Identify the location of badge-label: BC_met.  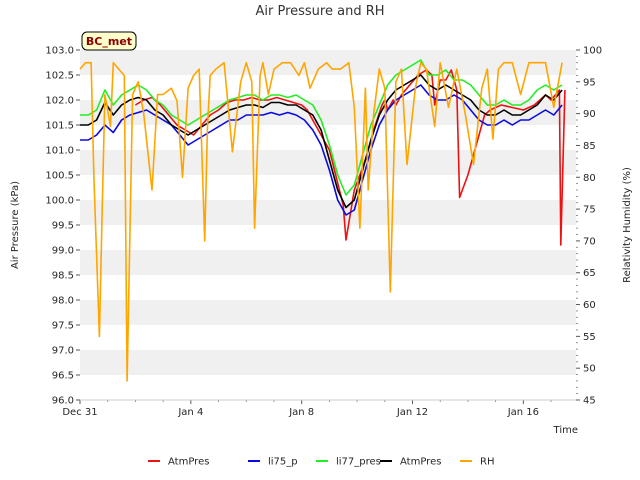
(109, 41).